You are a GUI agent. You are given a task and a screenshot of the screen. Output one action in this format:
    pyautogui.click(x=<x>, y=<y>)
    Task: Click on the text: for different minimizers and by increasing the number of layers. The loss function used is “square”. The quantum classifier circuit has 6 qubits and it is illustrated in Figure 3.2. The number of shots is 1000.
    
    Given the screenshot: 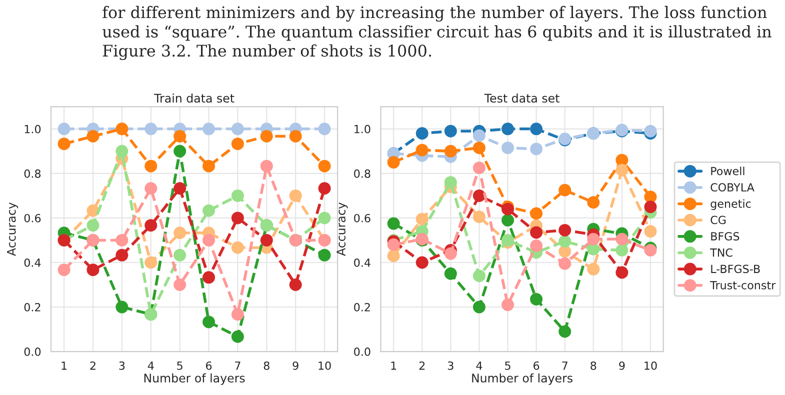 What is the action you would take?
    pyautogui.click(x=437, y=33)
    